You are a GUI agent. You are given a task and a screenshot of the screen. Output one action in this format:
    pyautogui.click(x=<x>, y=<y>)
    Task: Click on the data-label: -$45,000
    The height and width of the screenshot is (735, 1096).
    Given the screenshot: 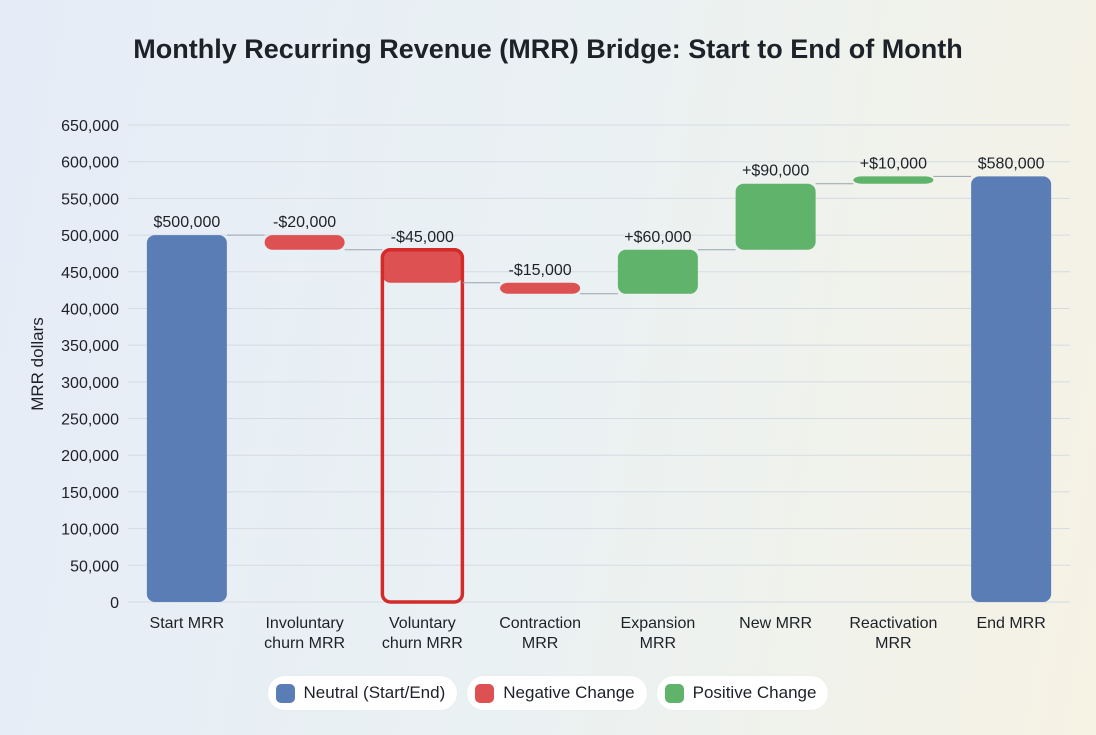 What is the action you would take?
    pyautogui.click(x=422, y=237)
    